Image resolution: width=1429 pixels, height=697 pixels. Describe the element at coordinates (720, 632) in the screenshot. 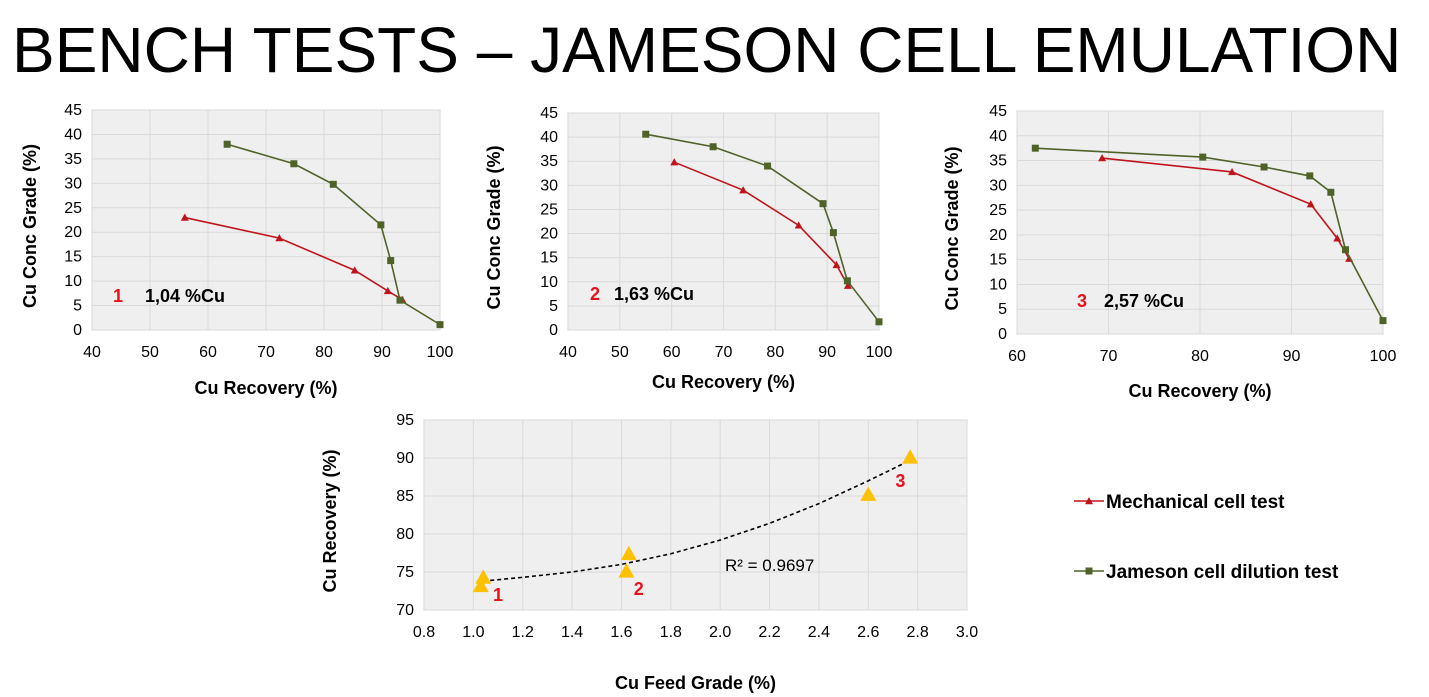

I see `x-tick-label: 2.0` at that location.